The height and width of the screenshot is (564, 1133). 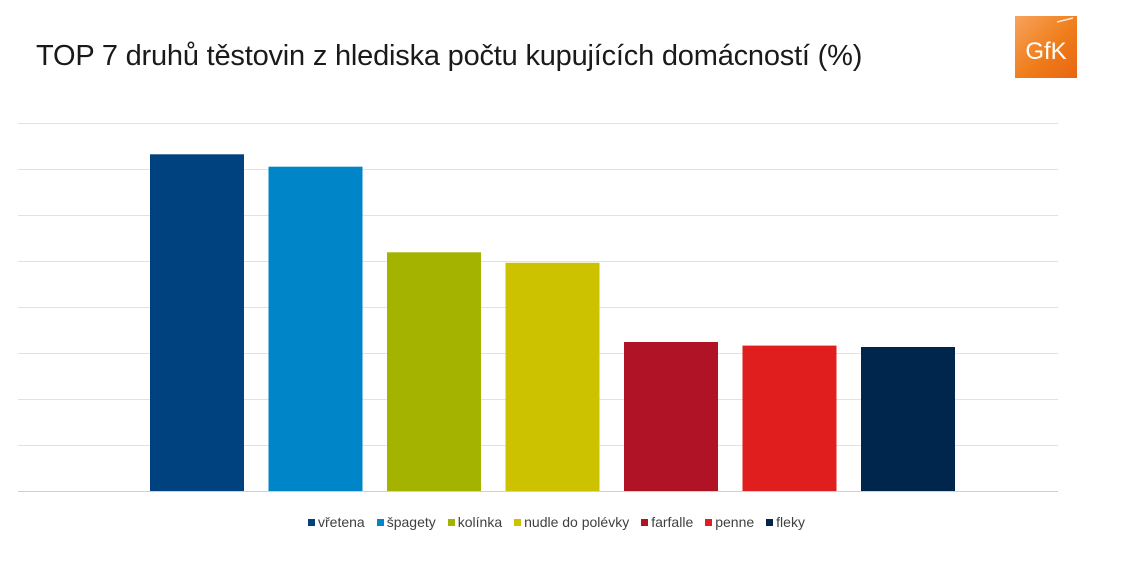 What do you see at coordinates (411, 522) in the screenshot?
I see `legend-label: špagety` at bounding box center [411, 522].